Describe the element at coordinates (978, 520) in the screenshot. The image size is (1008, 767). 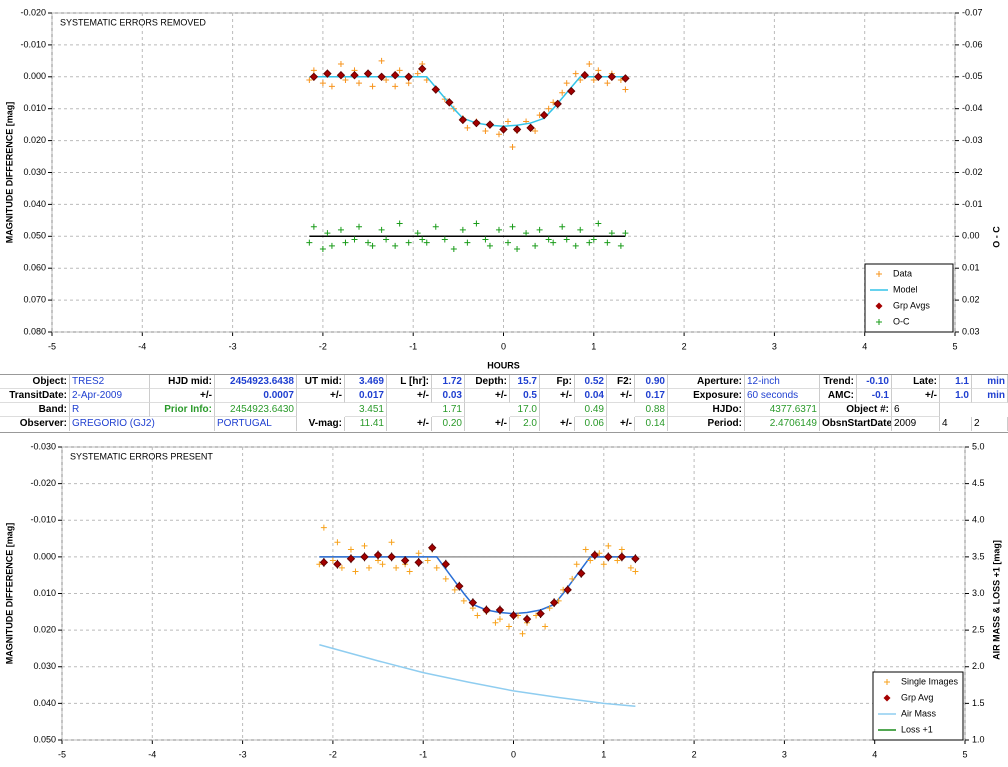
I see `y2-tick-label: 4.0` at that location.